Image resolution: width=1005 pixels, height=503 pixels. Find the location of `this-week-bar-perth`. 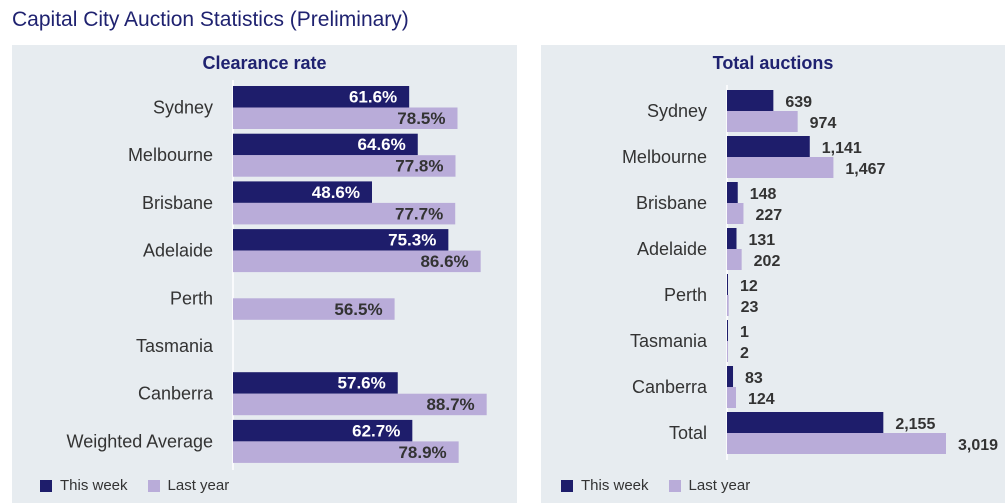

this-week-bar-perth is located at coordinates (727, 284).